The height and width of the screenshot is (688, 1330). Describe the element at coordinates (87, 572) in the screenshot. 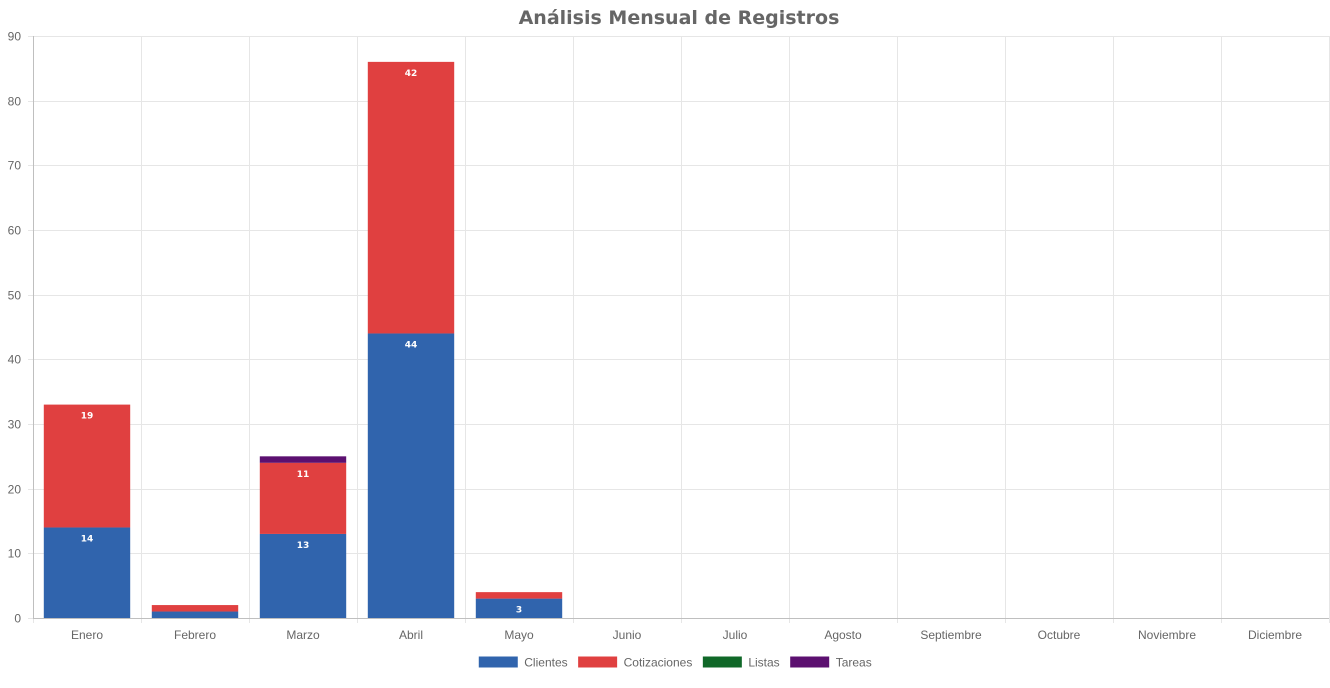

I see `bar-clientes-enero` at that location.